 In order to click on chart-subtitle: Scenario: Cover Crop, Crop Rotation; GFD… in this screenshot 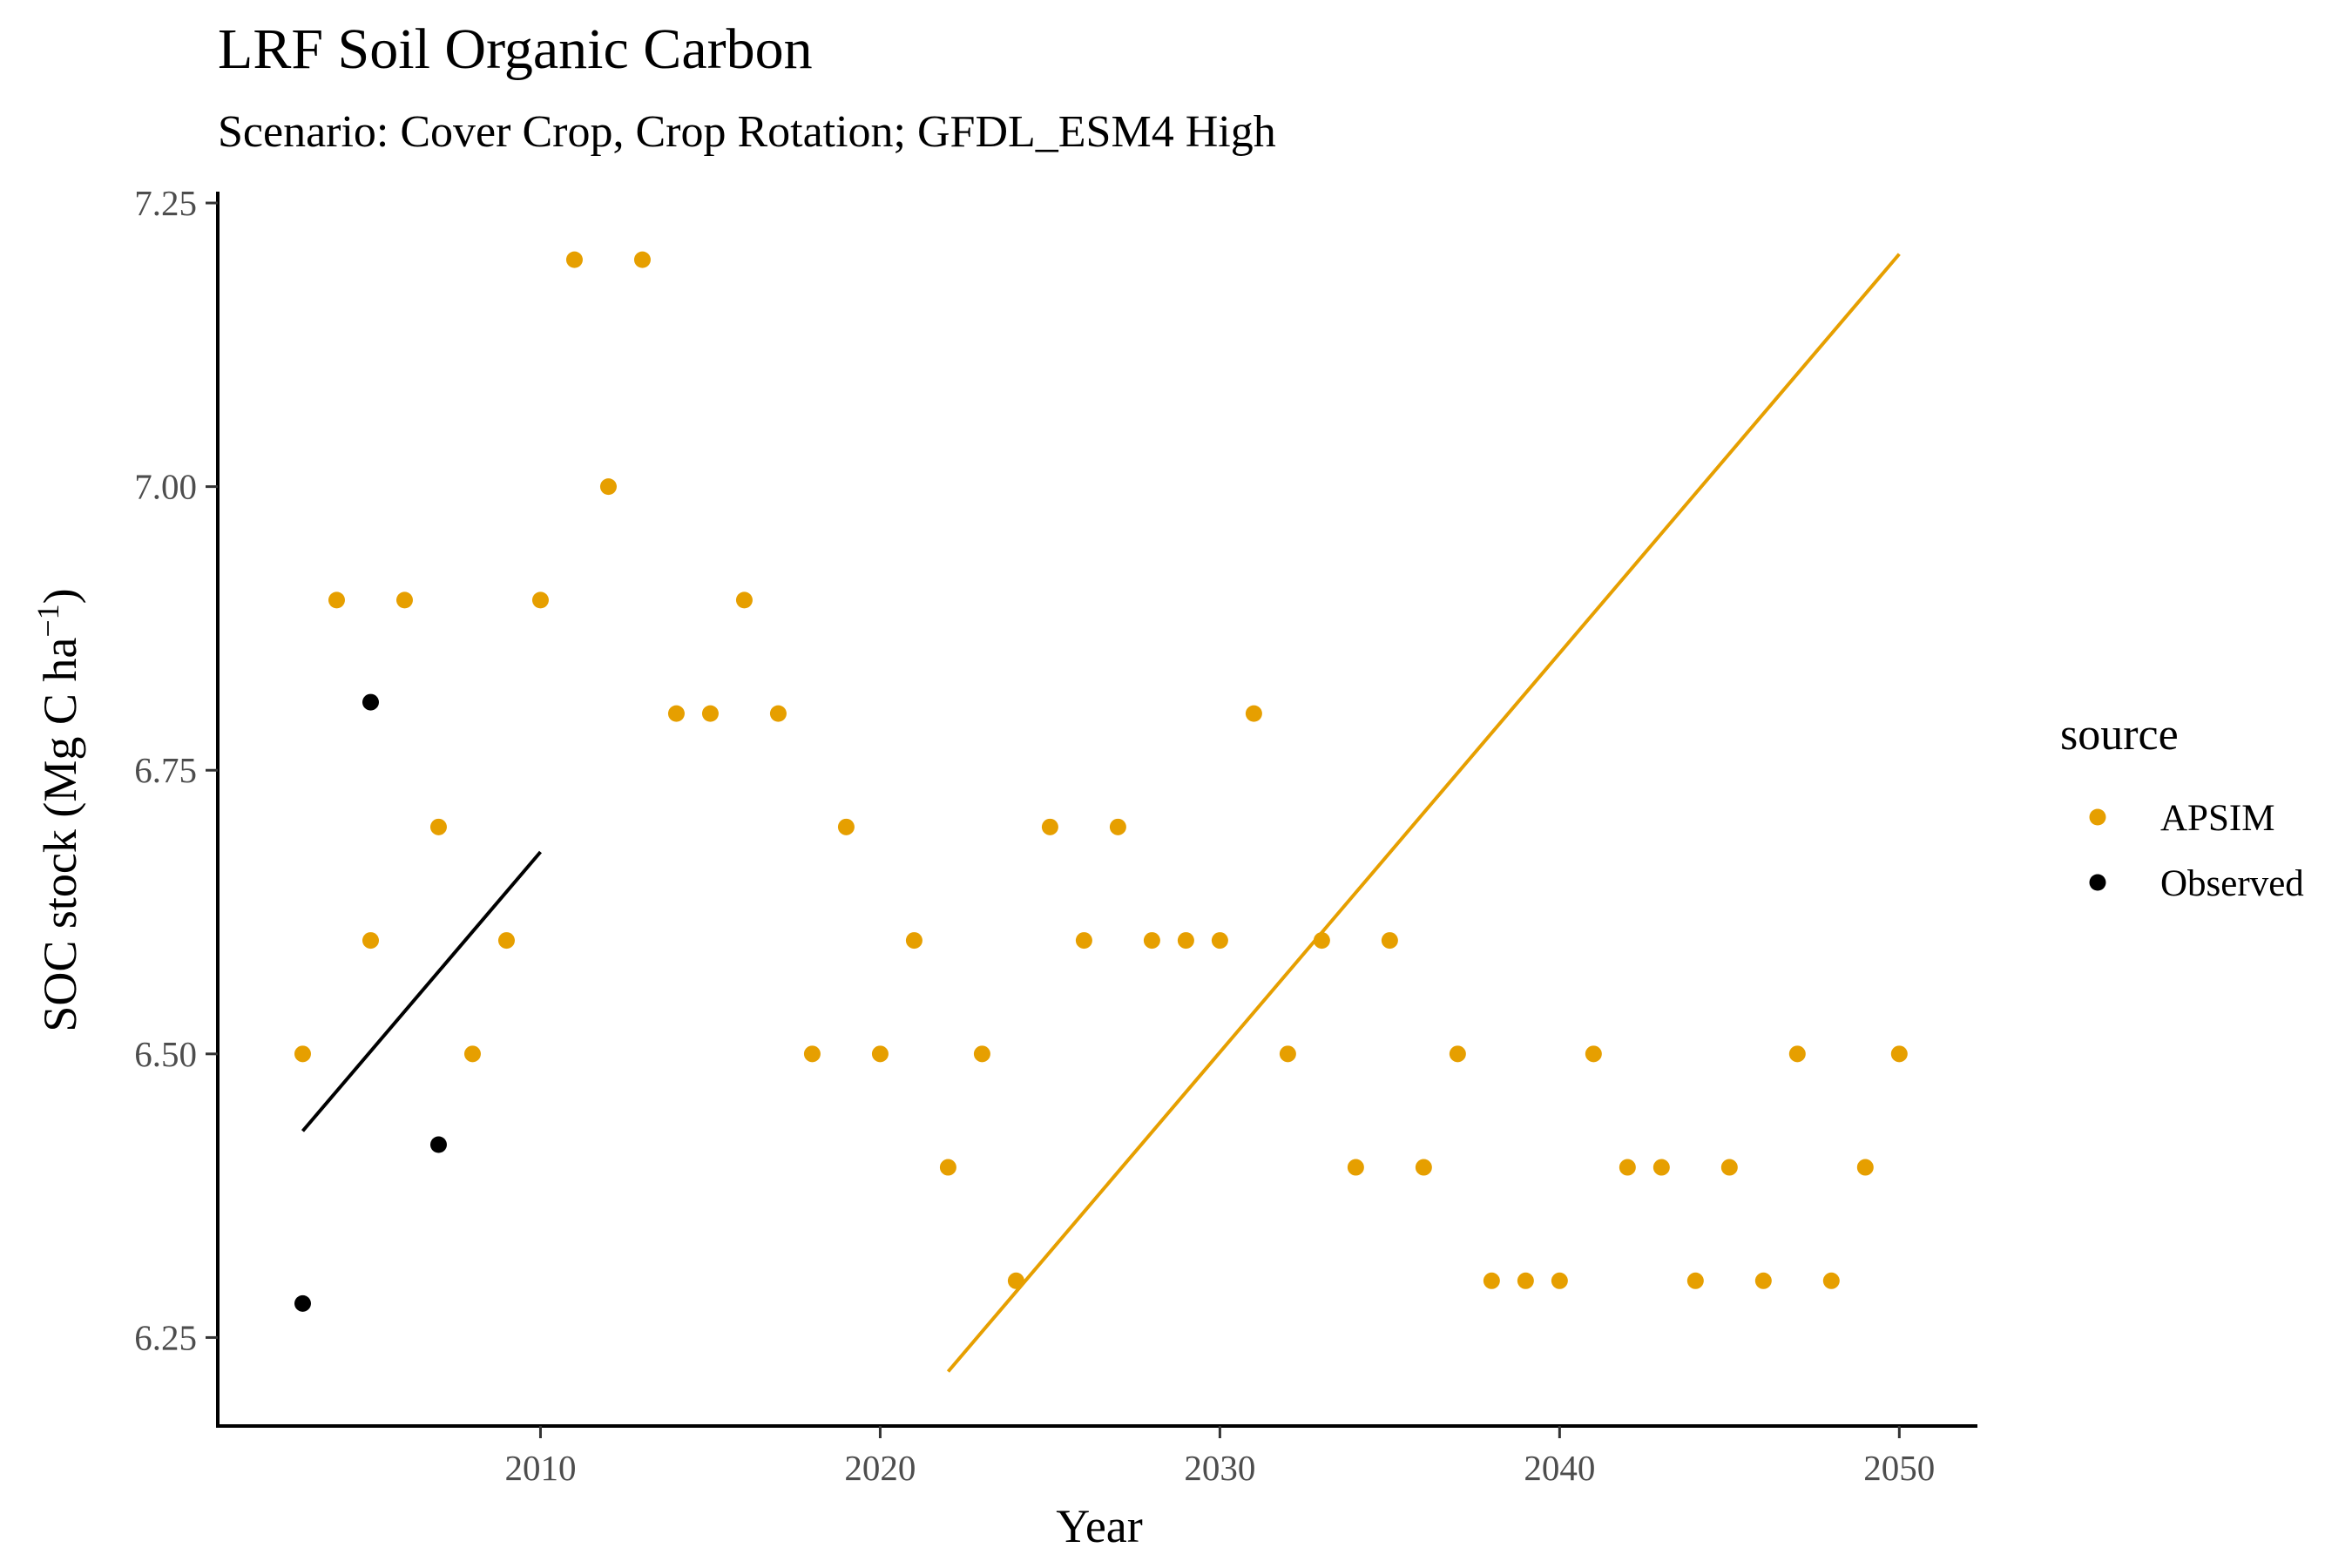, I will do `click(747, 132)`.